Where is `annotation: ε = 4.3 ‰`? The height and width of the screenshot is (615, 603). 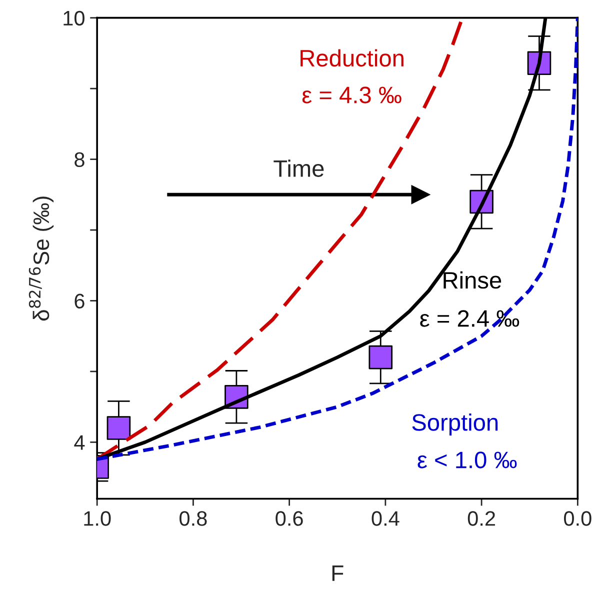 annotation: ε = 4.3 ‰ is located at coordinates (352, 95).